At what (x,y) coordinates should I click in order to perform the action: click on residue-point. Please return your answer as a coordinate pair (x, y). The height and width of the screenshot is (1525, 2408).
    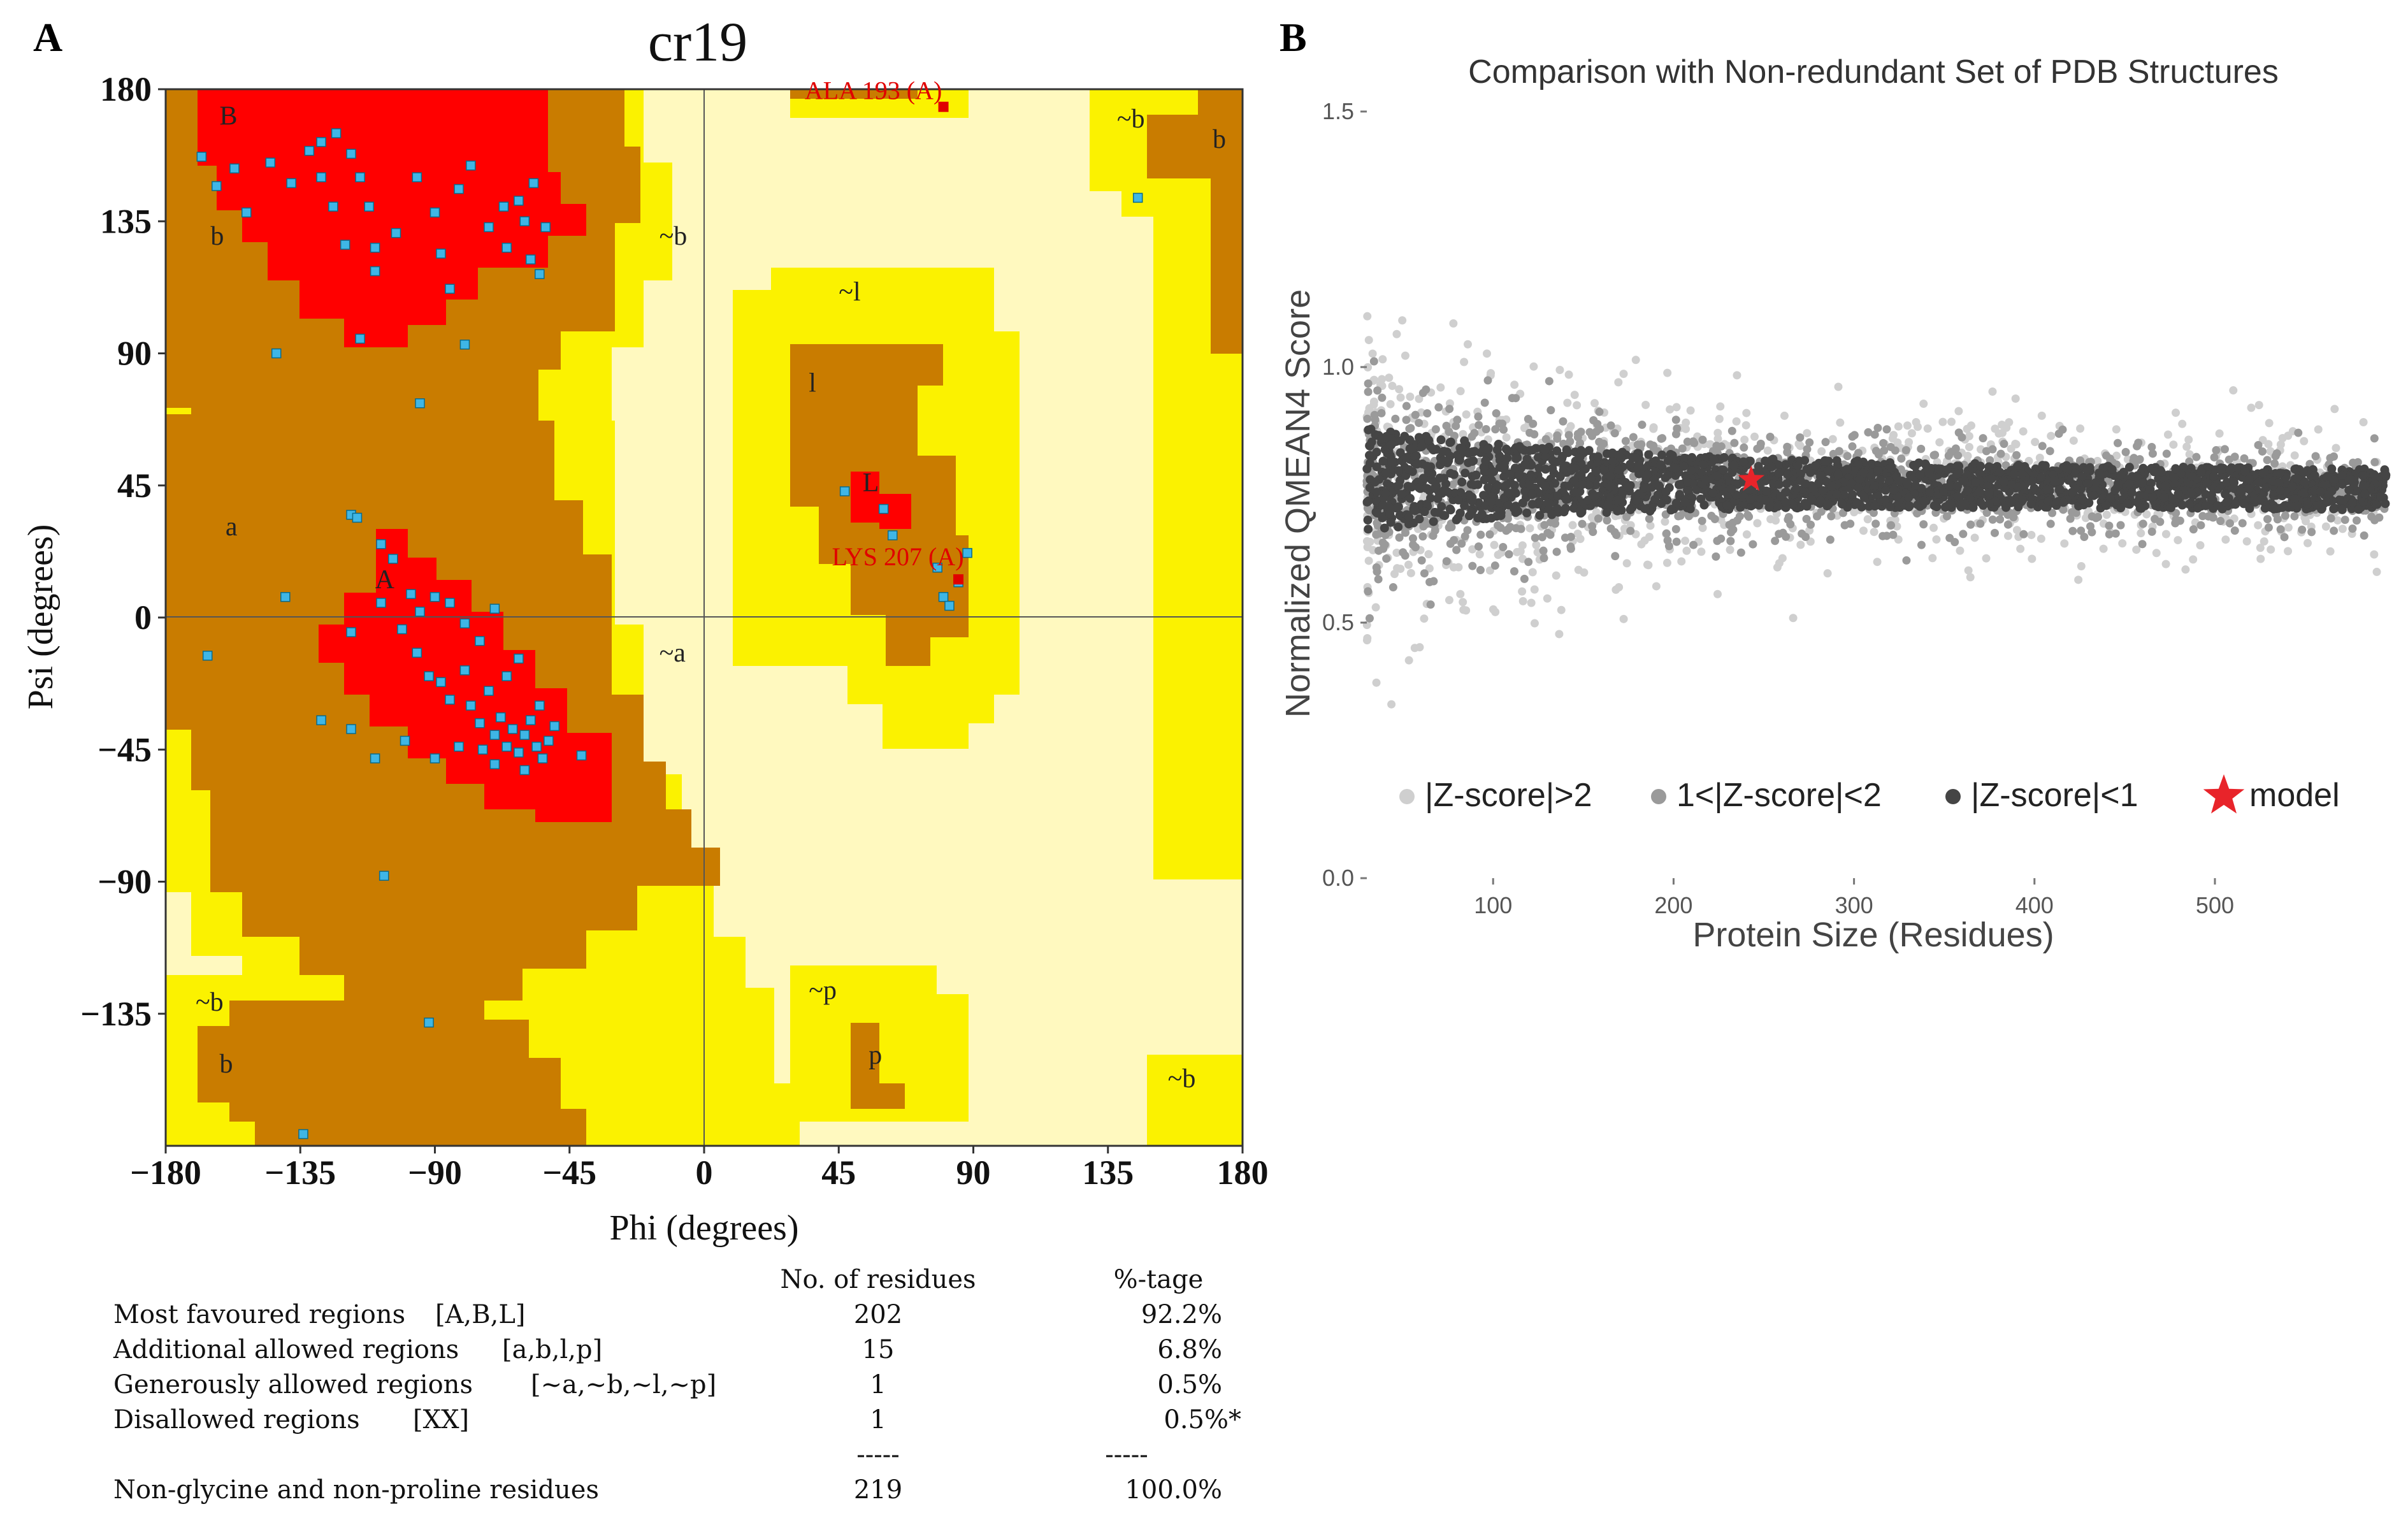
    Looking at the image, I should click on (546, 227).